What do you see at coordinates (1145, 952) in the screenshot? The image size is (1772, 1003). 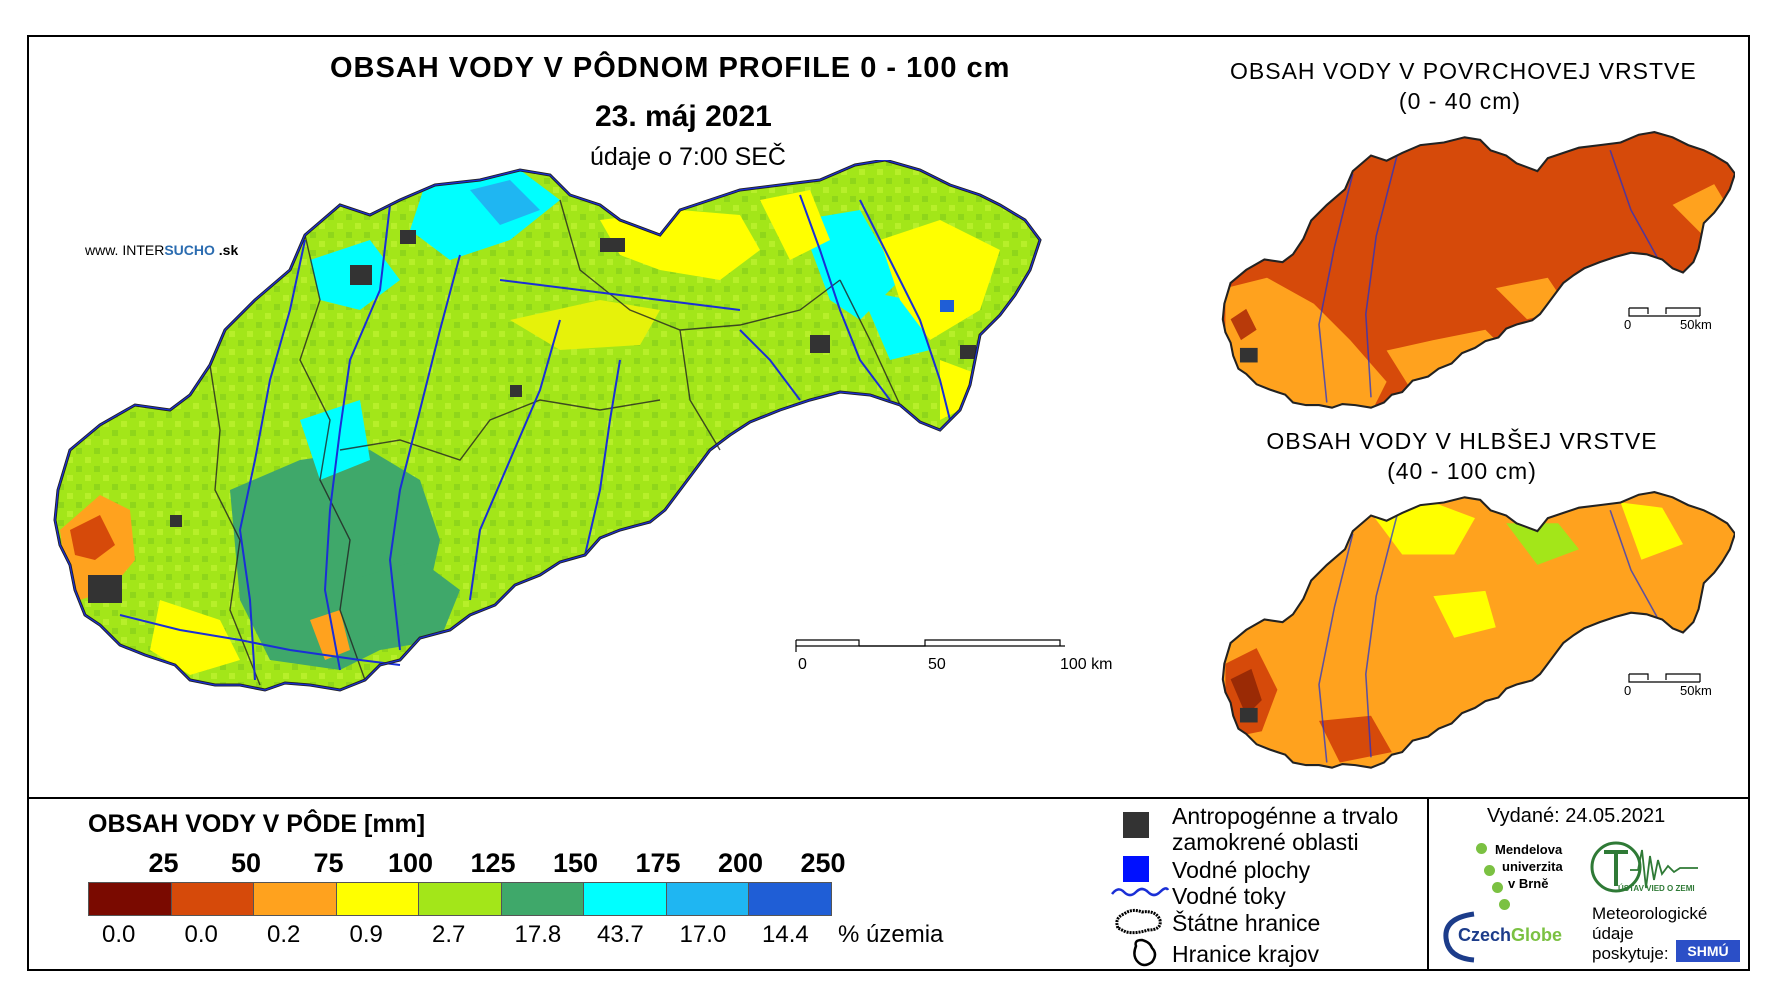 I see `region-border-symbol` at bounding box center [1145, 952].